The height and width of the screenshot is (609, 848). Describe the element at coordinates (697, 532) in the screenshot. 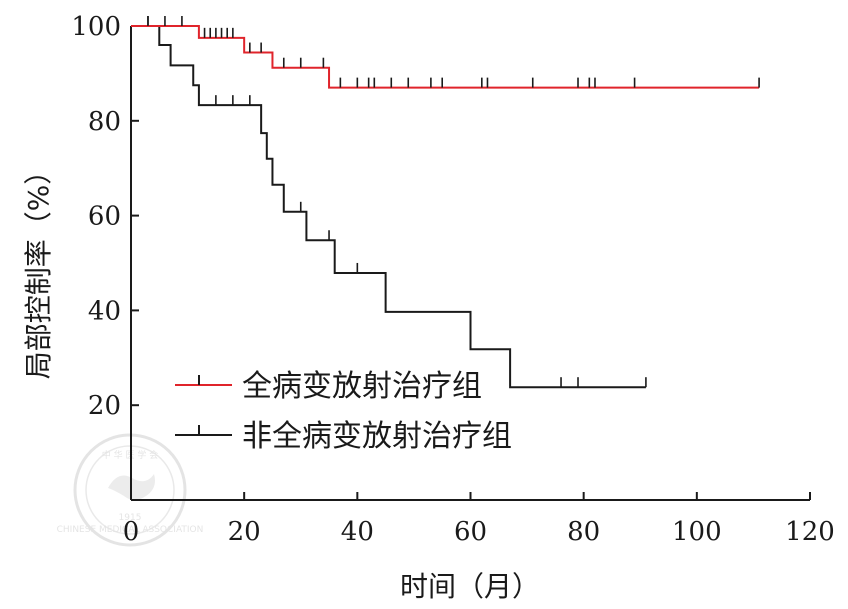

I see `x-tick-label: 100` at that location.